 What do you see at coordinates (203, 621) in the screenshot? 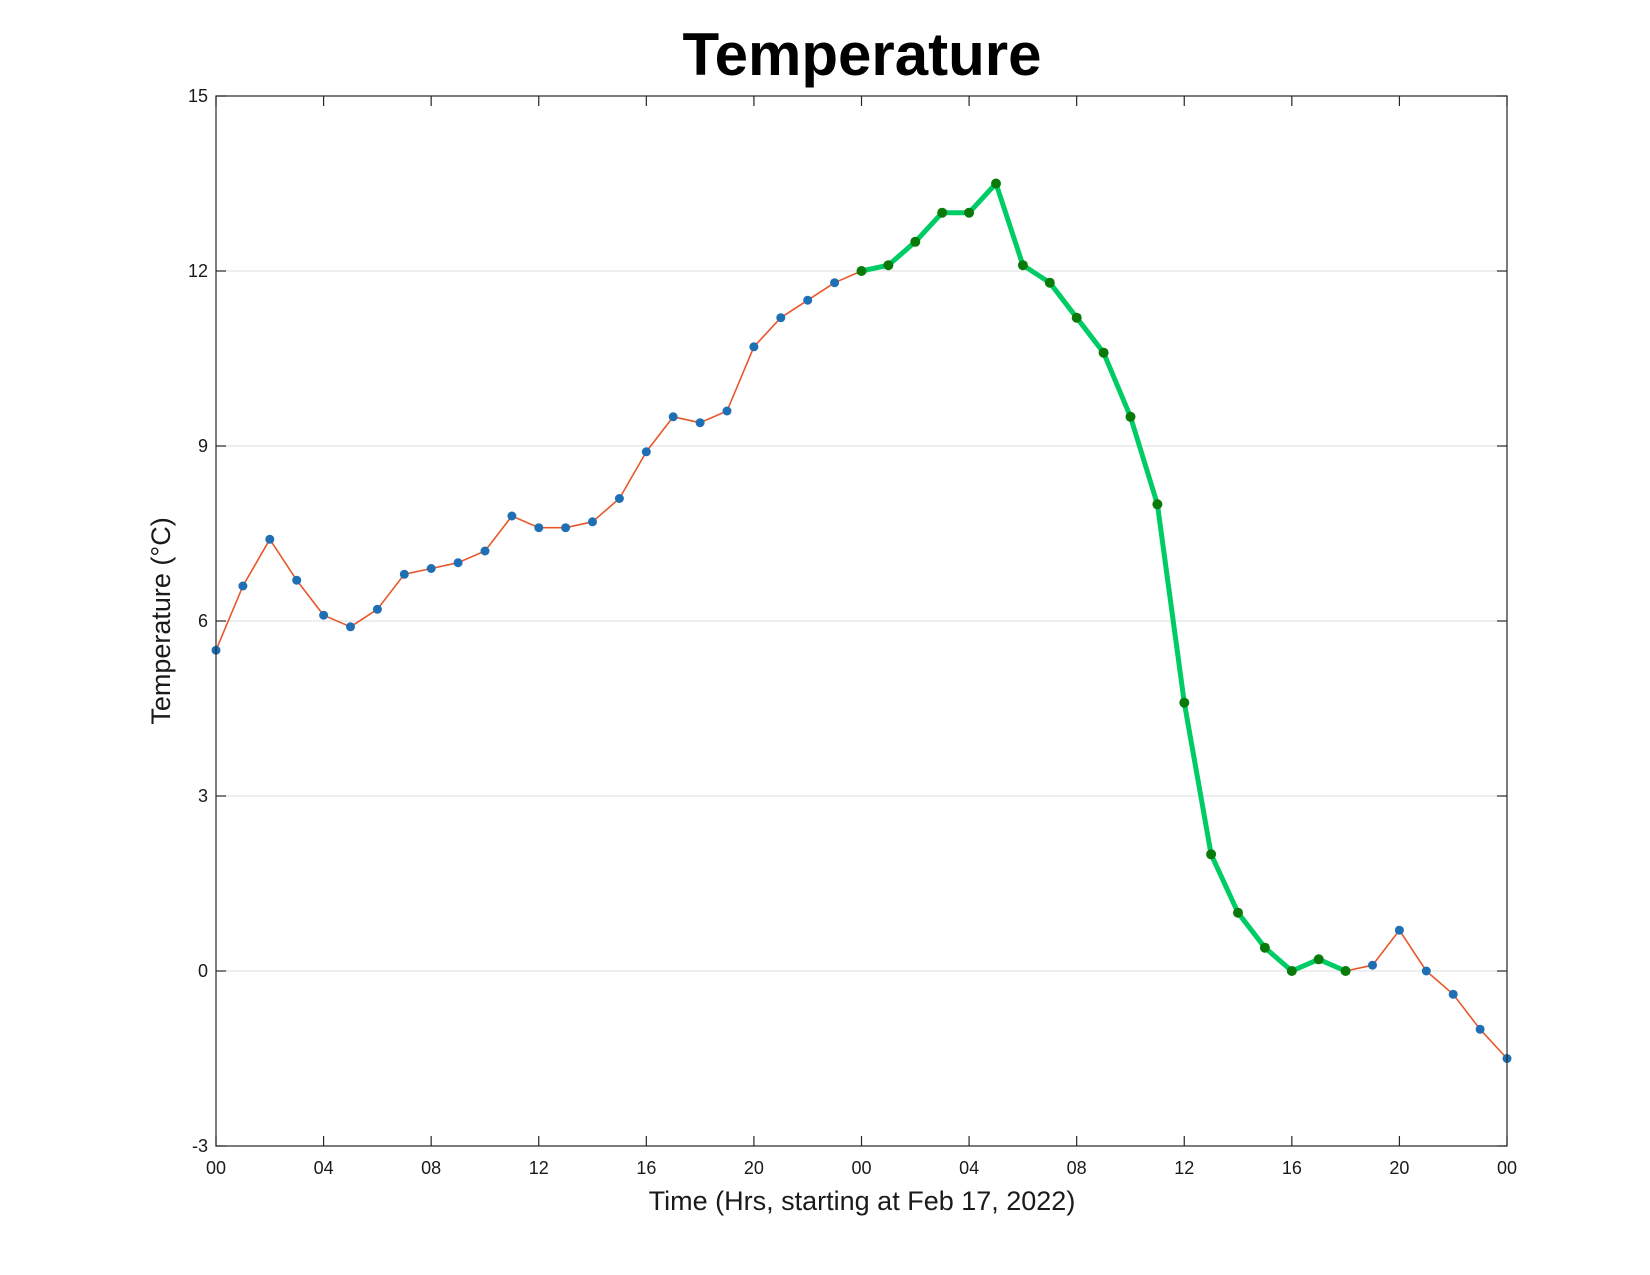
I see `y-tick-label: 6` at bounding box center [203, 621].